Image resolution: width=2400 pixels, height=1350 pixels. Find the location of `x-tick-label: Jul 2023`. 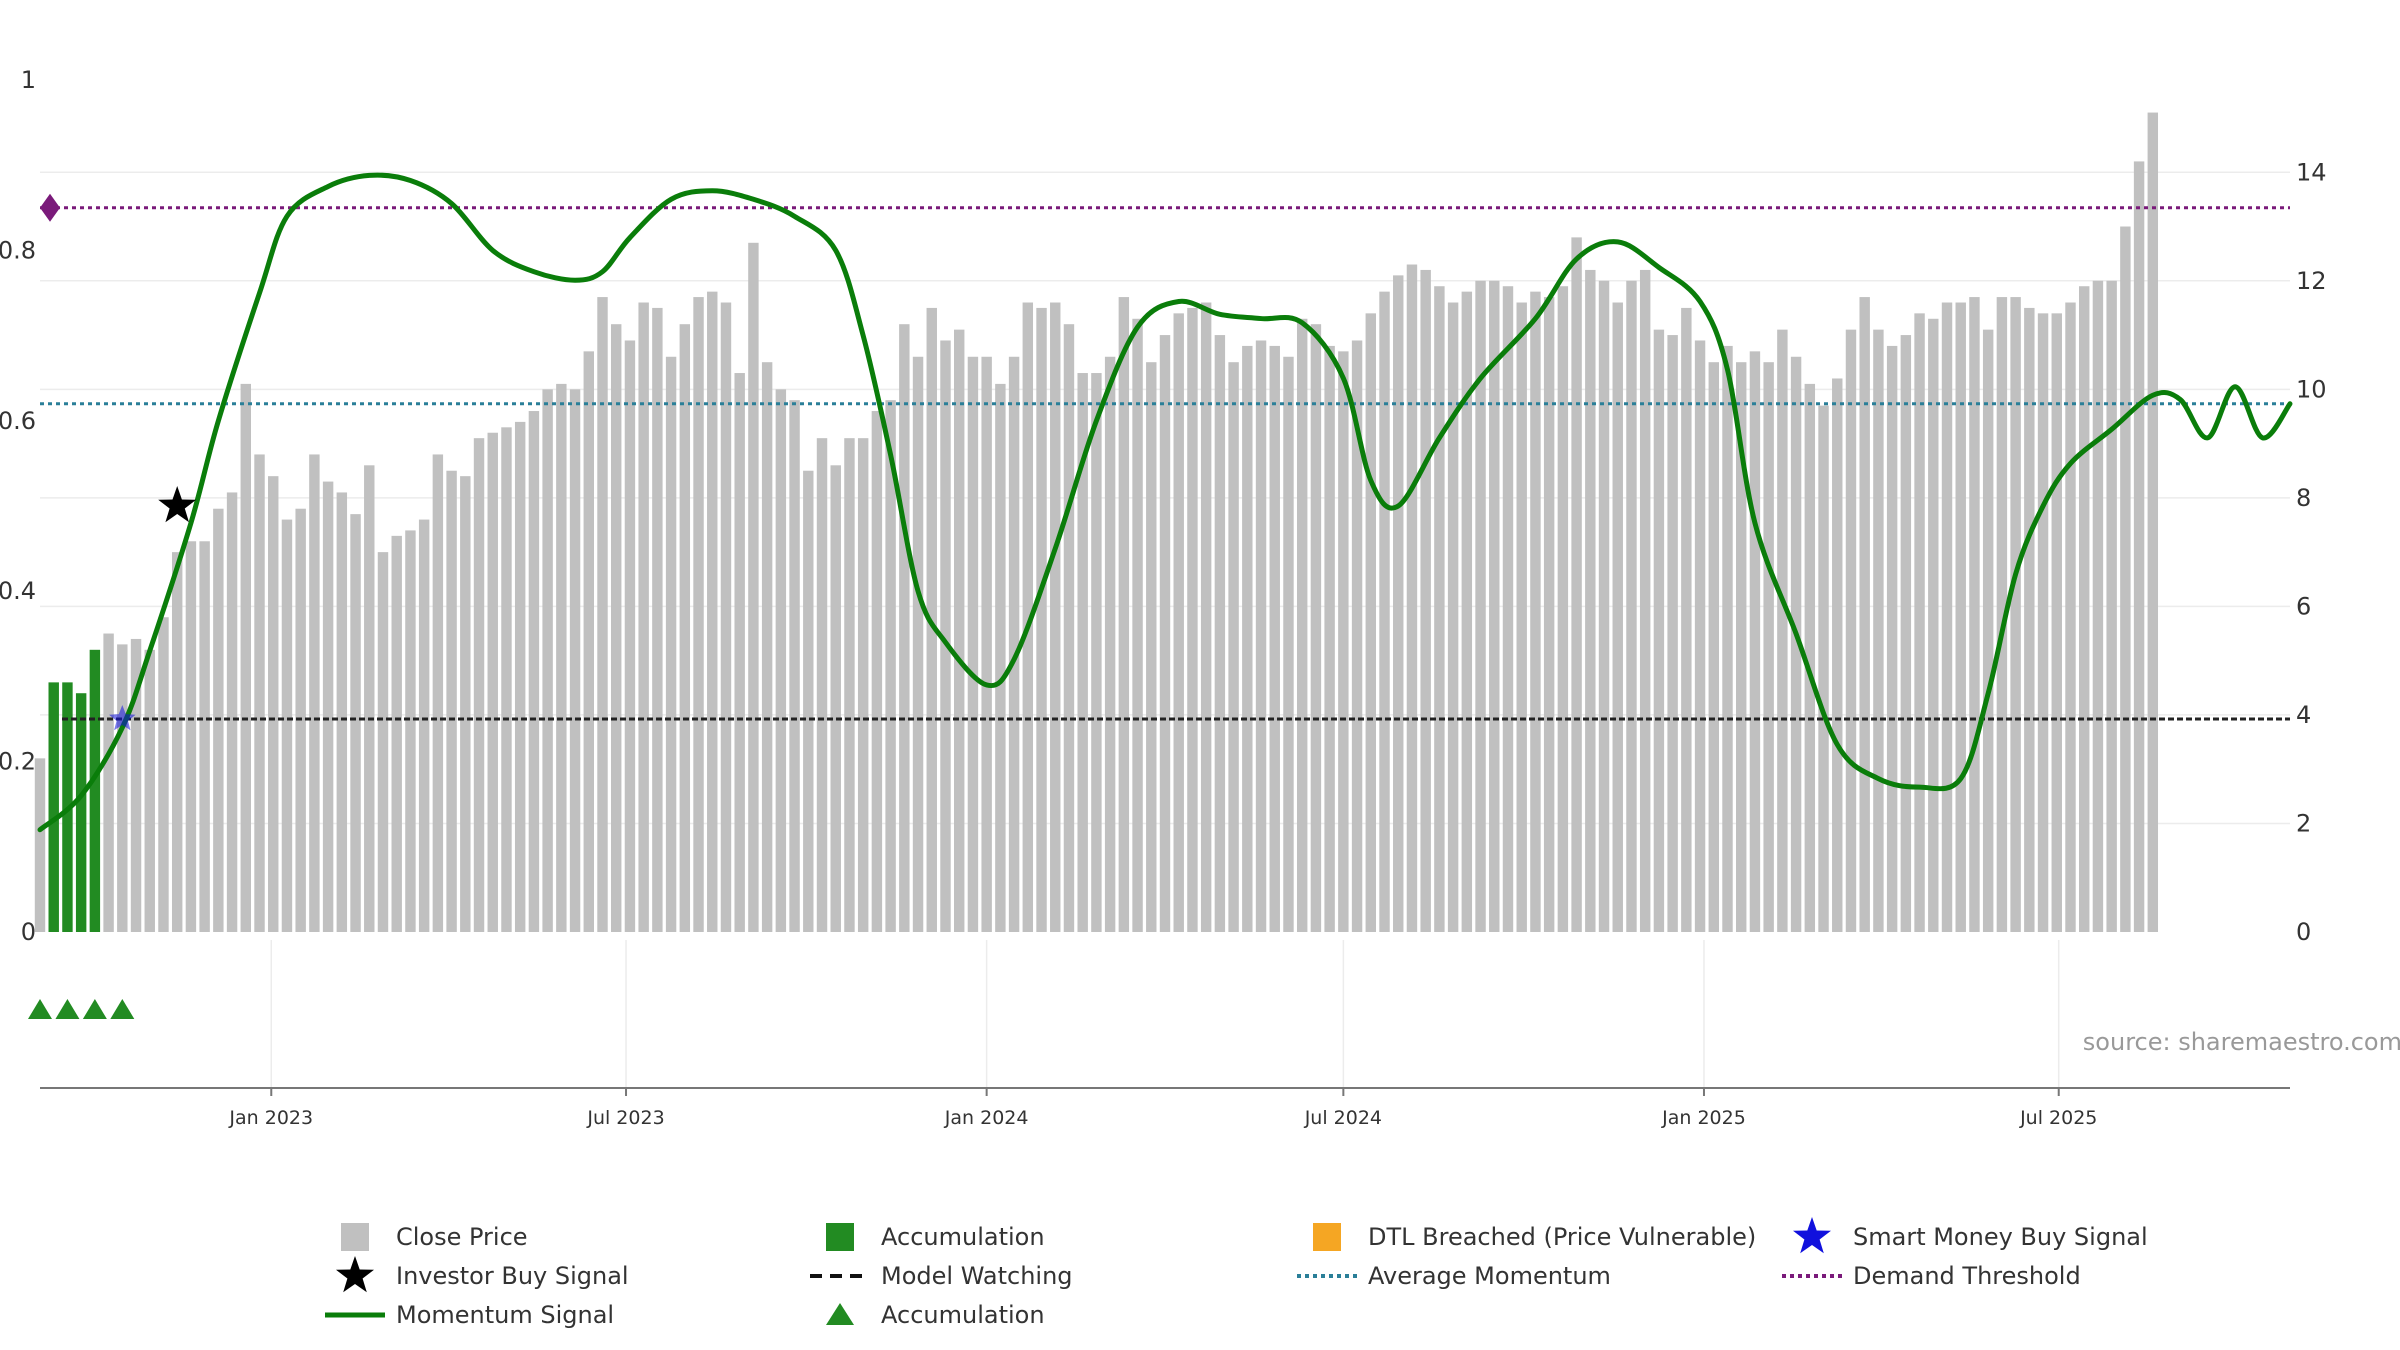

x-tick-label: Jul 2023 is located at coordinates (625, 1118).